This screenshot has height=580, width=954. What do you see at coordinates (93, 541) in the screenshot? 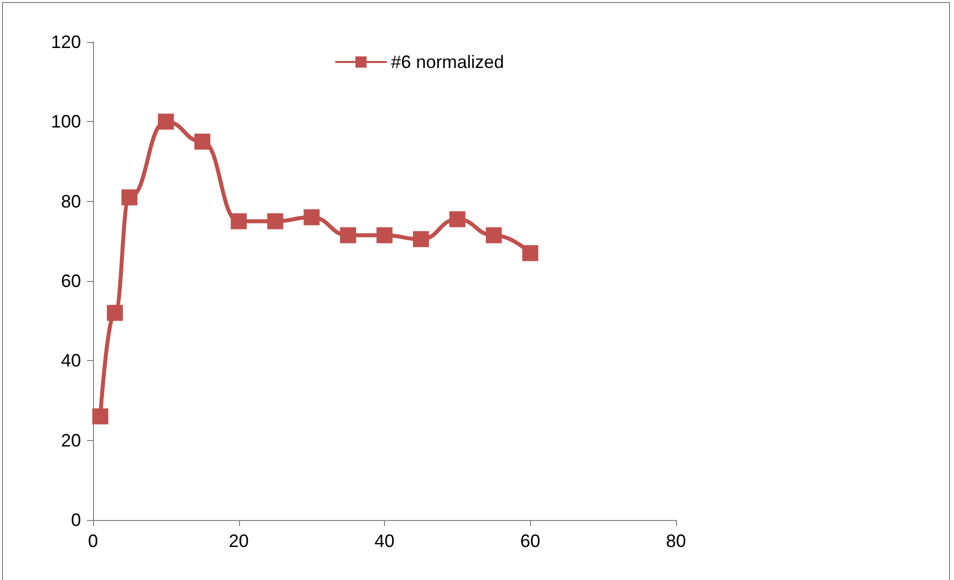
I see `x-tick-label: 0` at bounding box center [93, 541].